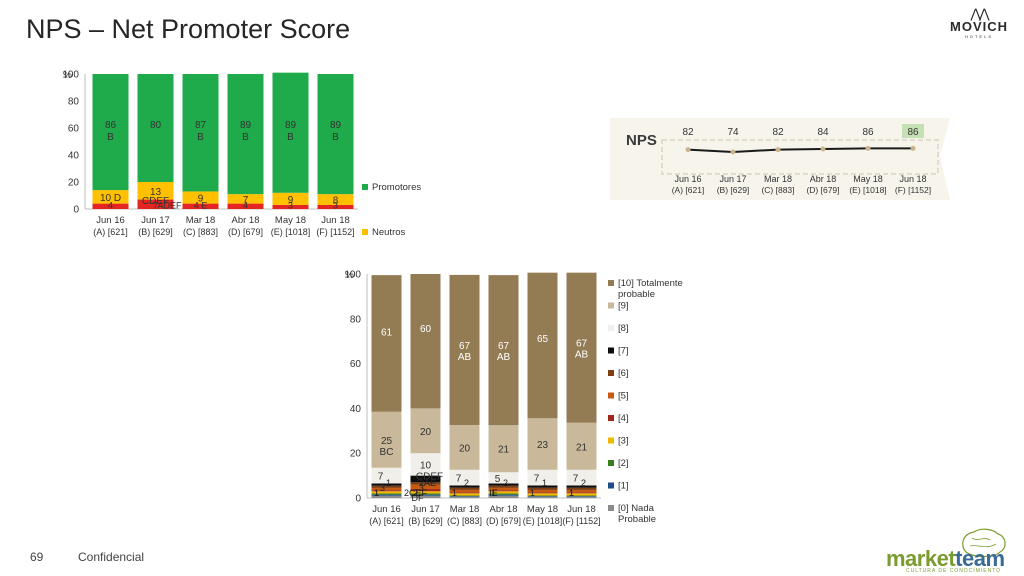 This screenshot has width=1024, height=576. What do you see at coordinates (623, 373) in the screenshot?
I see `legend-label: [6]` at bounding box center [623, 373].